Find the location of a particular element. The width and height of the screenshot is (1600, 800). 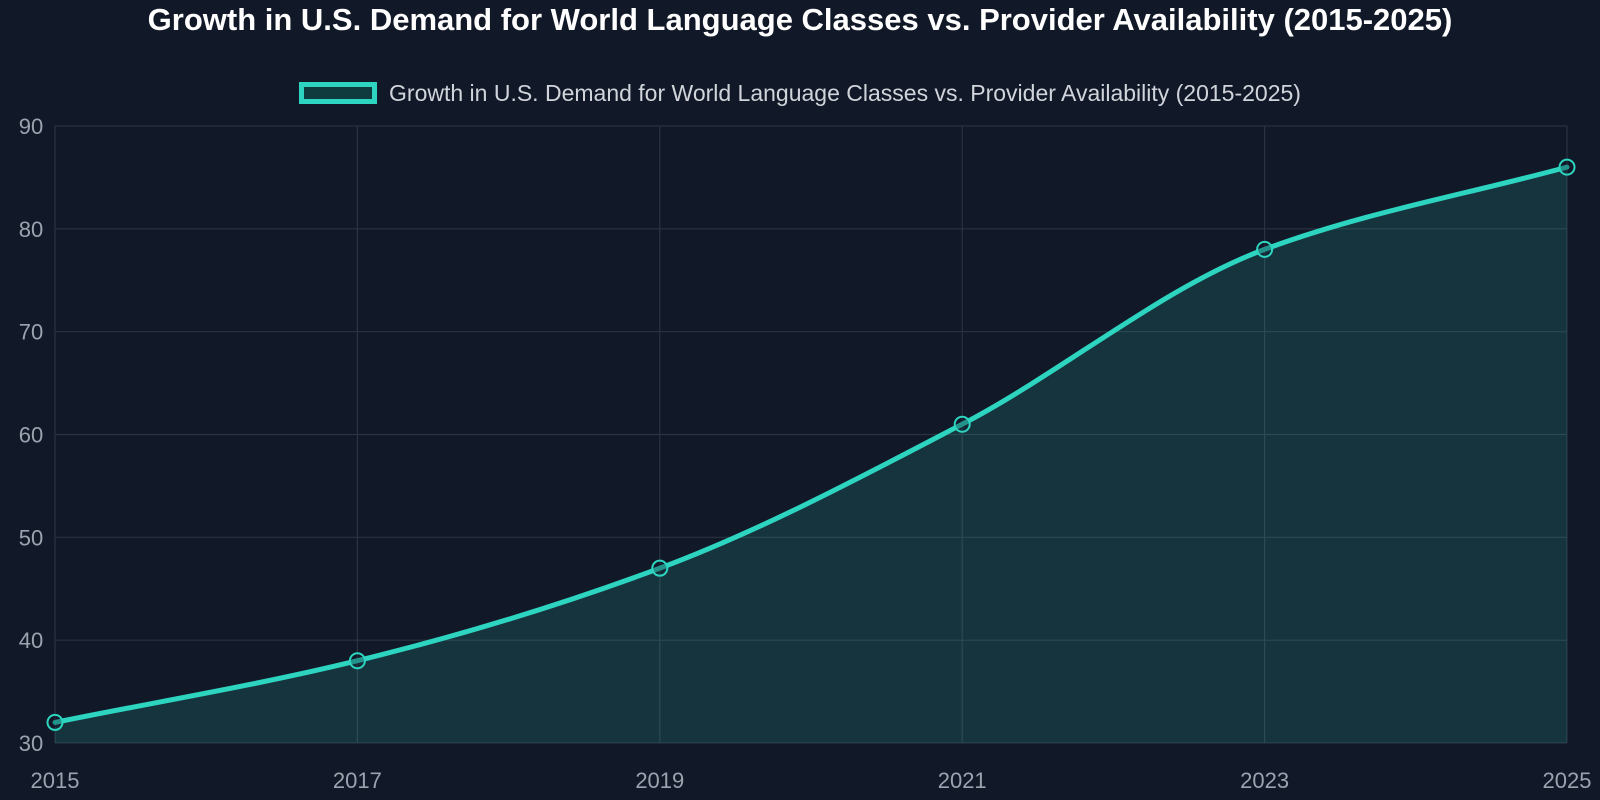

x-tick-label: 2025 is located at coordinates (1567, 780).